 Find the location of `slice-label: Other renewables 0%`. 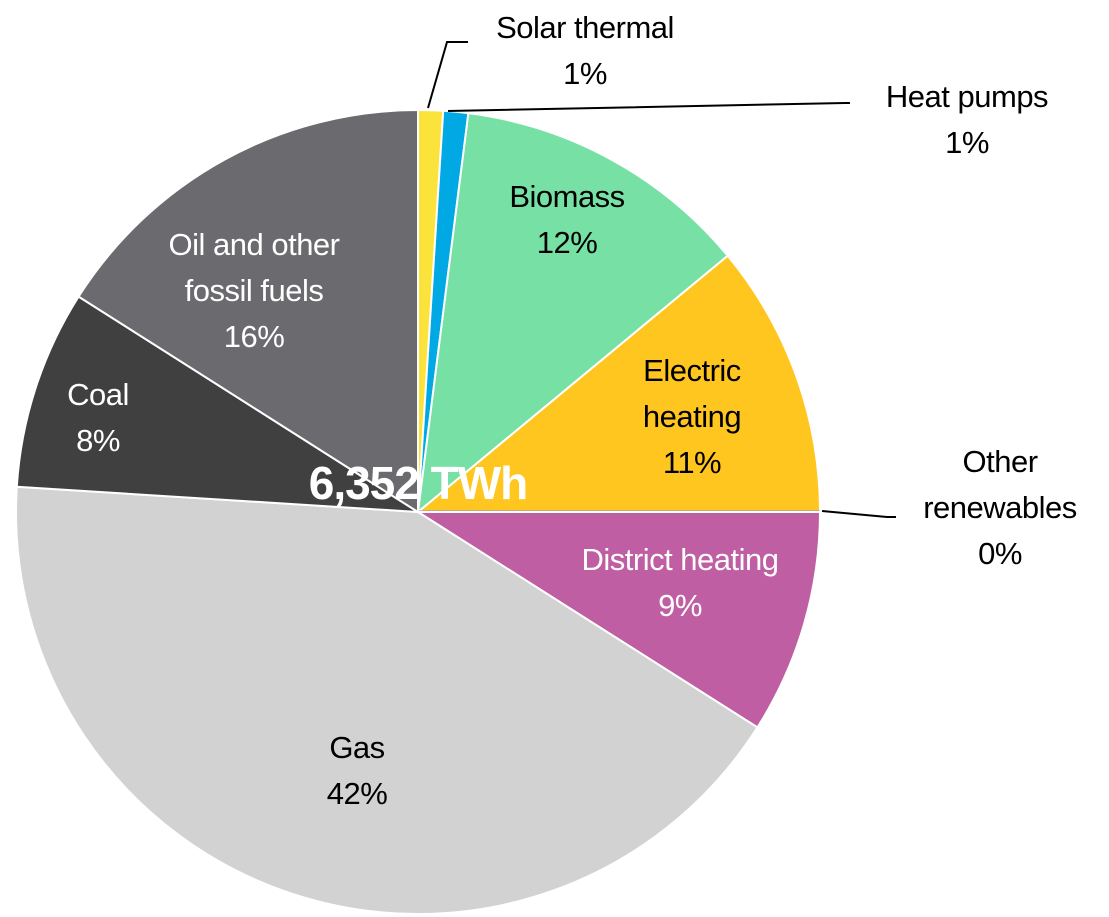

slice-label: Other renewables 0% is located at coordinates (1000, 508).